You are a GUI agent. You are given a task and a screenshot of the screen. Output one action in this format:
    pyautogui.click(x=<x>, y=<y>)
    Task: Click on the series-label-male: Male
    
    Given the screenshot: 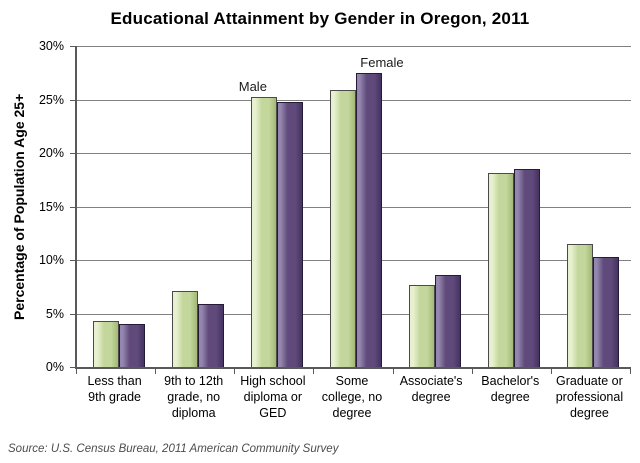 What is the action you would take?
    pyautogui.click(x=252, y=87)
    